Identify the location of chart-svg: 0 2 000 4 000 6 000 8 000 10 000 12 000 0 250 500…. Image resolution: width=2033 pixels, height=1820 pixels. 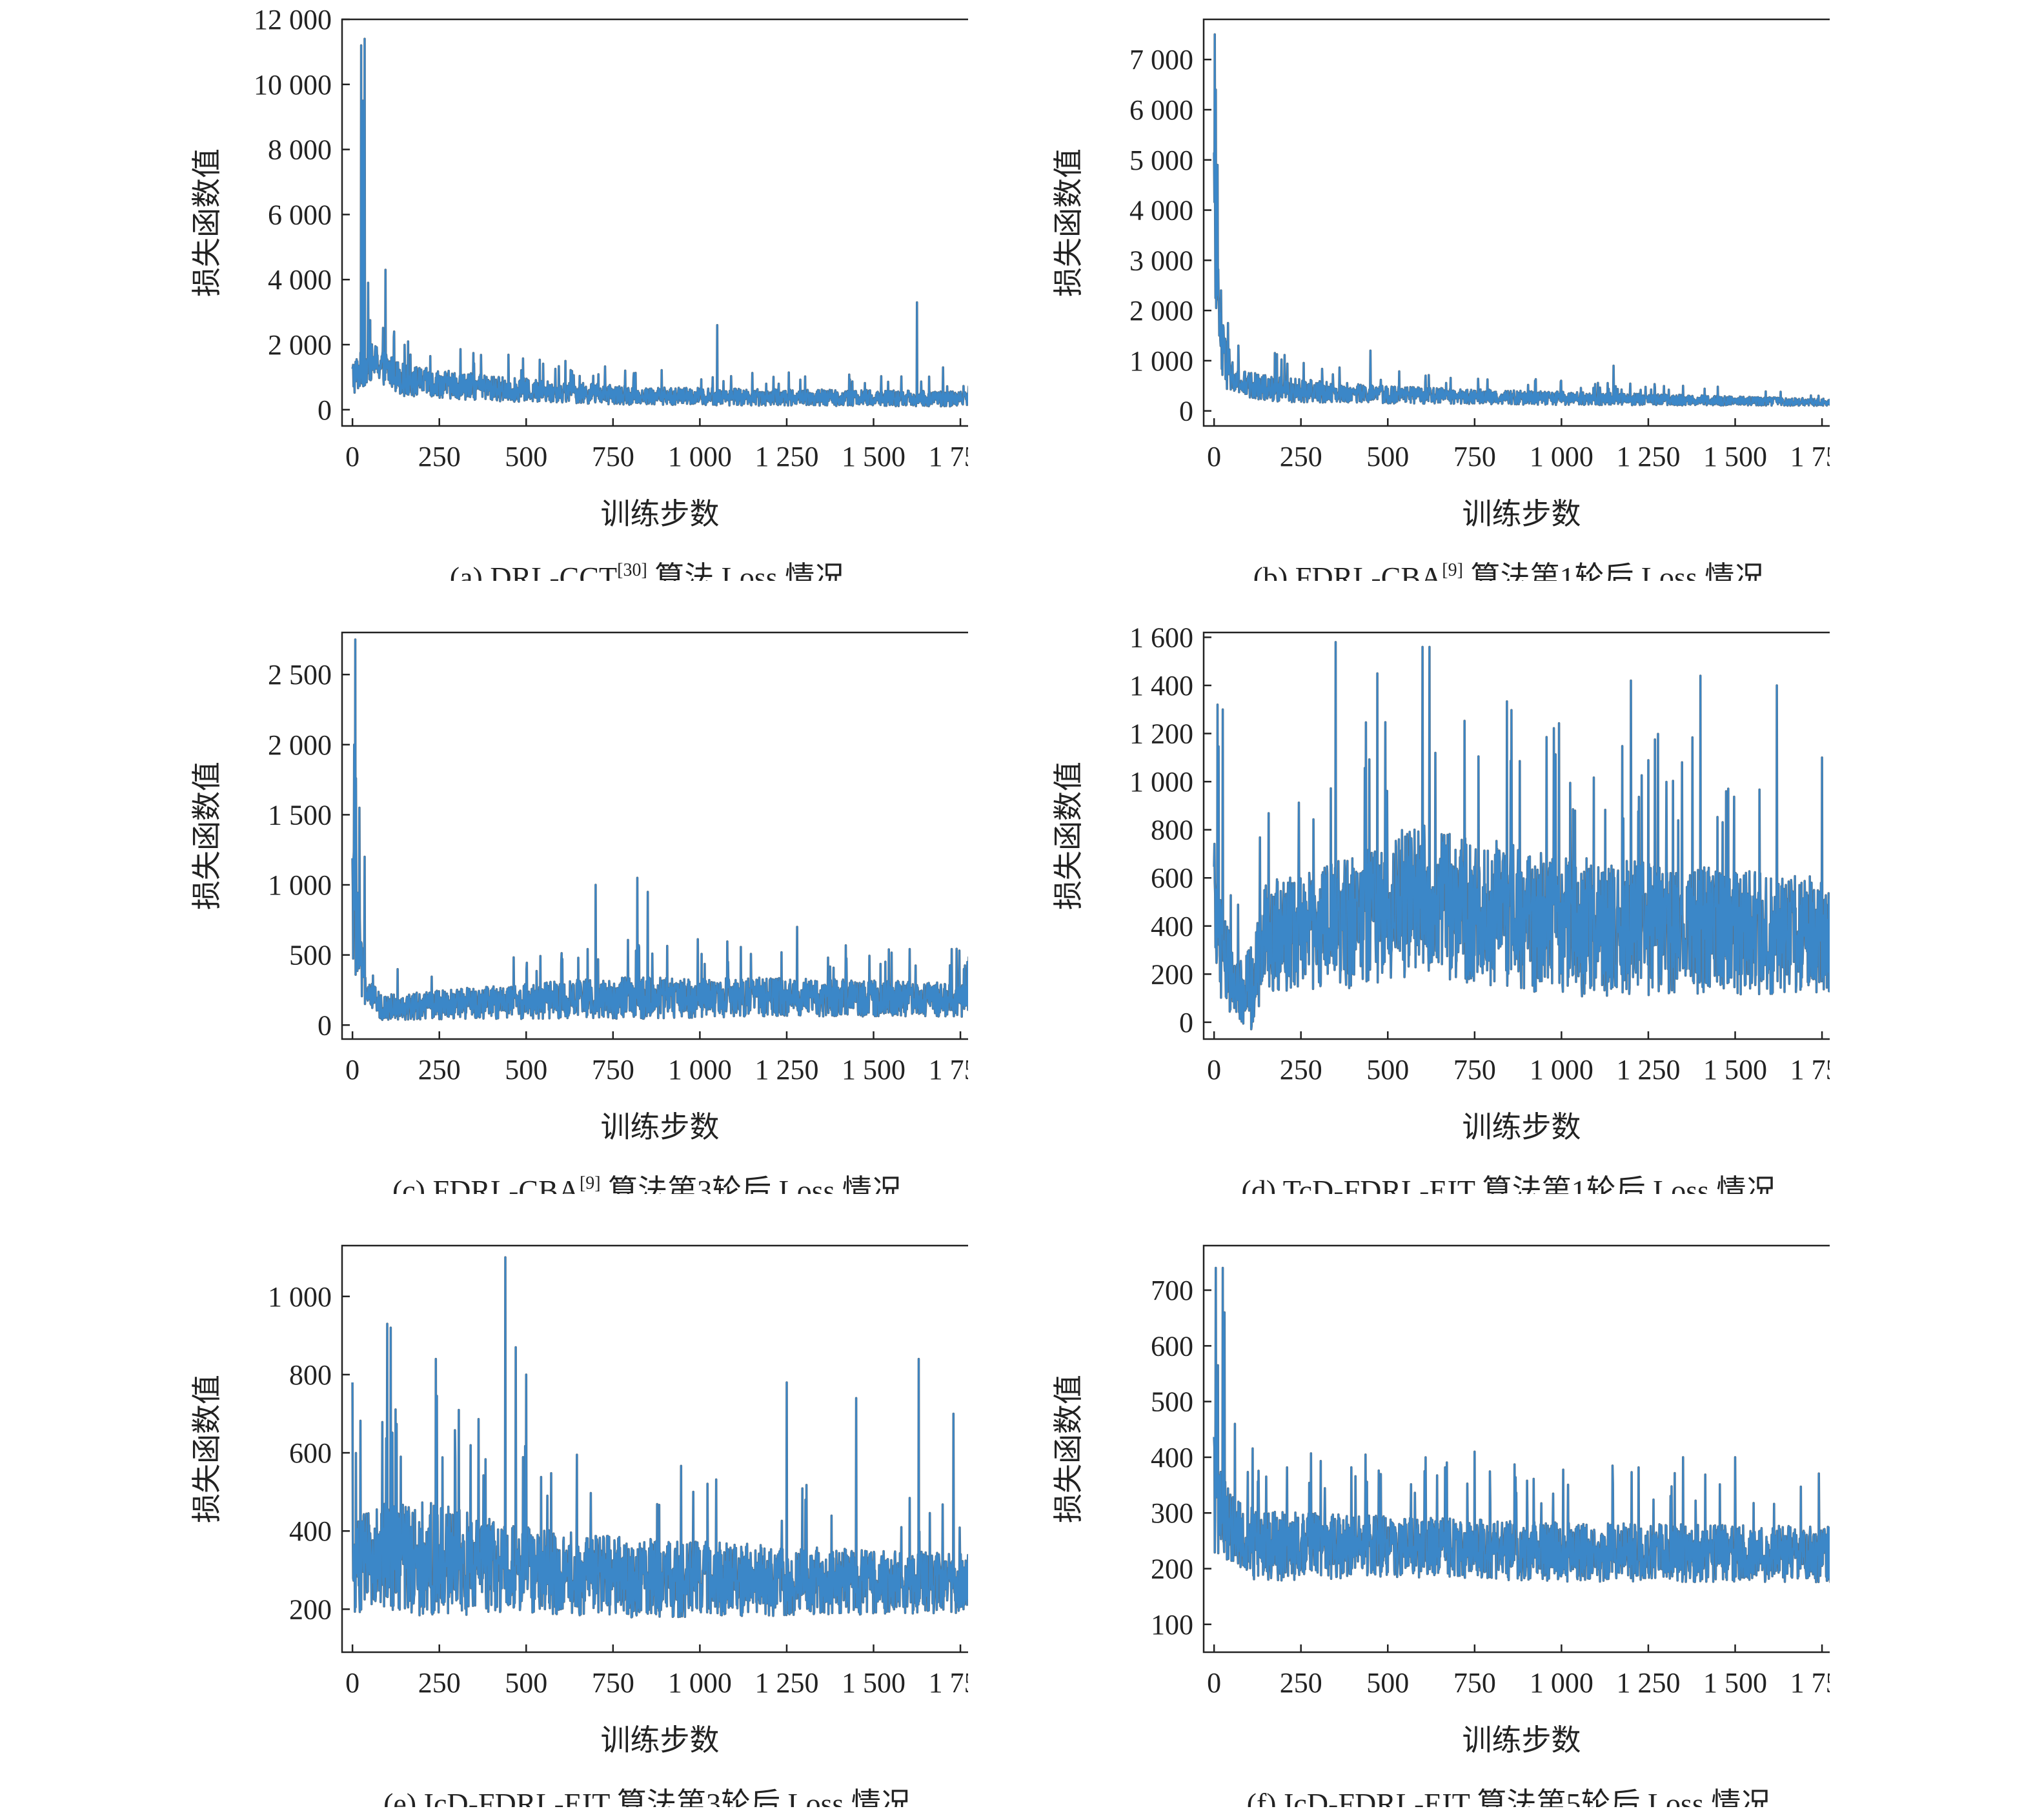
(578, 292).